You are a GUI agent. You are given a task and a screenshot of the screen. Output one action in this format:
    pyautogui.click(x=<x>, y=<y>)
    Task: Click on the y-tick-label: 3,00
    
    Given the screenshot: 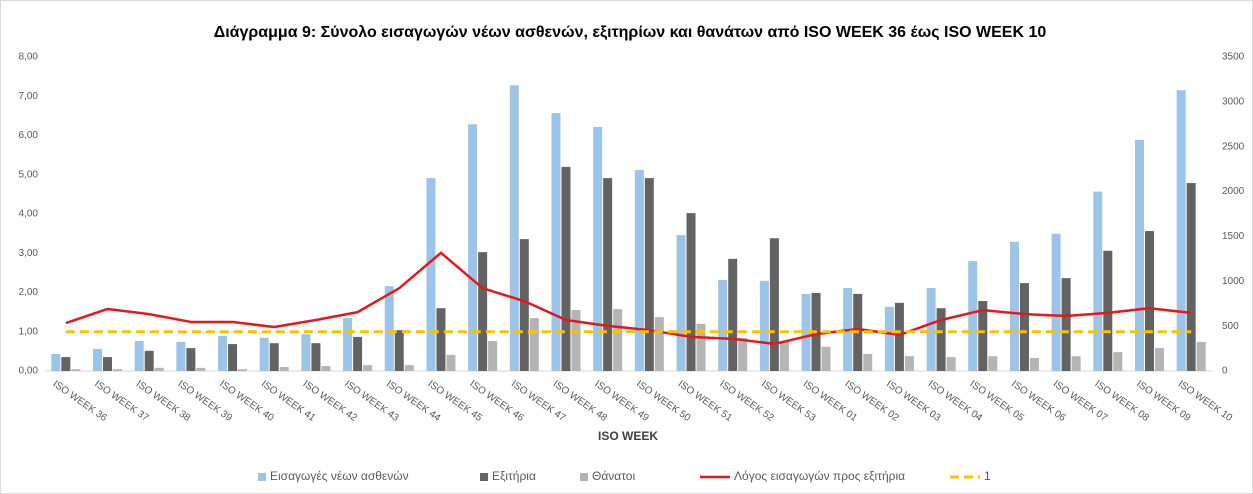 What is the action you would take?
    pyautogui.click(x=29, y=253)
    